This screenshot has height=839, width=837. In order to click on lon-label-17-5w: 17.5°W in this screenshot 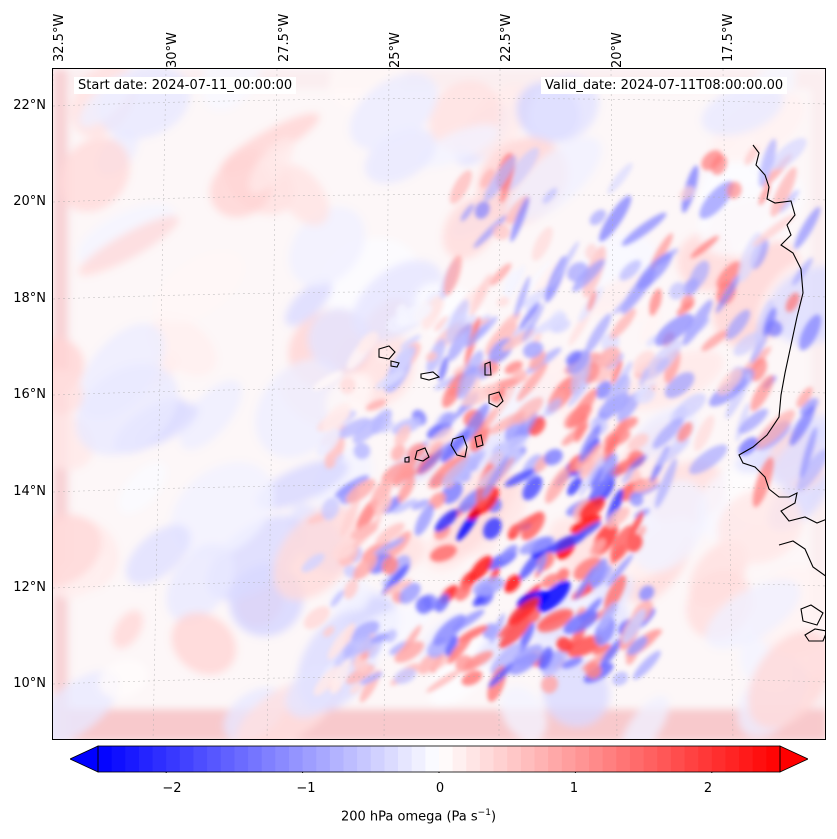, I will do `click(728, 37)`.